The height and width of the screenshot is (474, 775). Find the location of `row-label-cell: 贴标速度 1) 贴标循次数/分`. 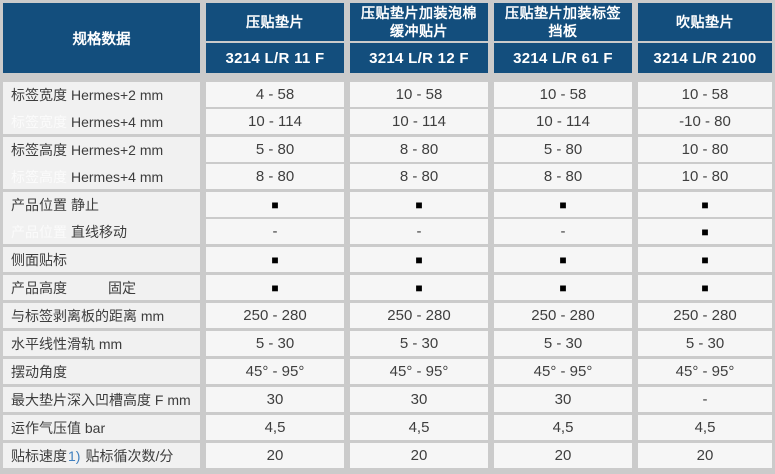

row-label-cell: 贴标速度 1) 贴标循次数/分 is located at coordinates (101, 455).